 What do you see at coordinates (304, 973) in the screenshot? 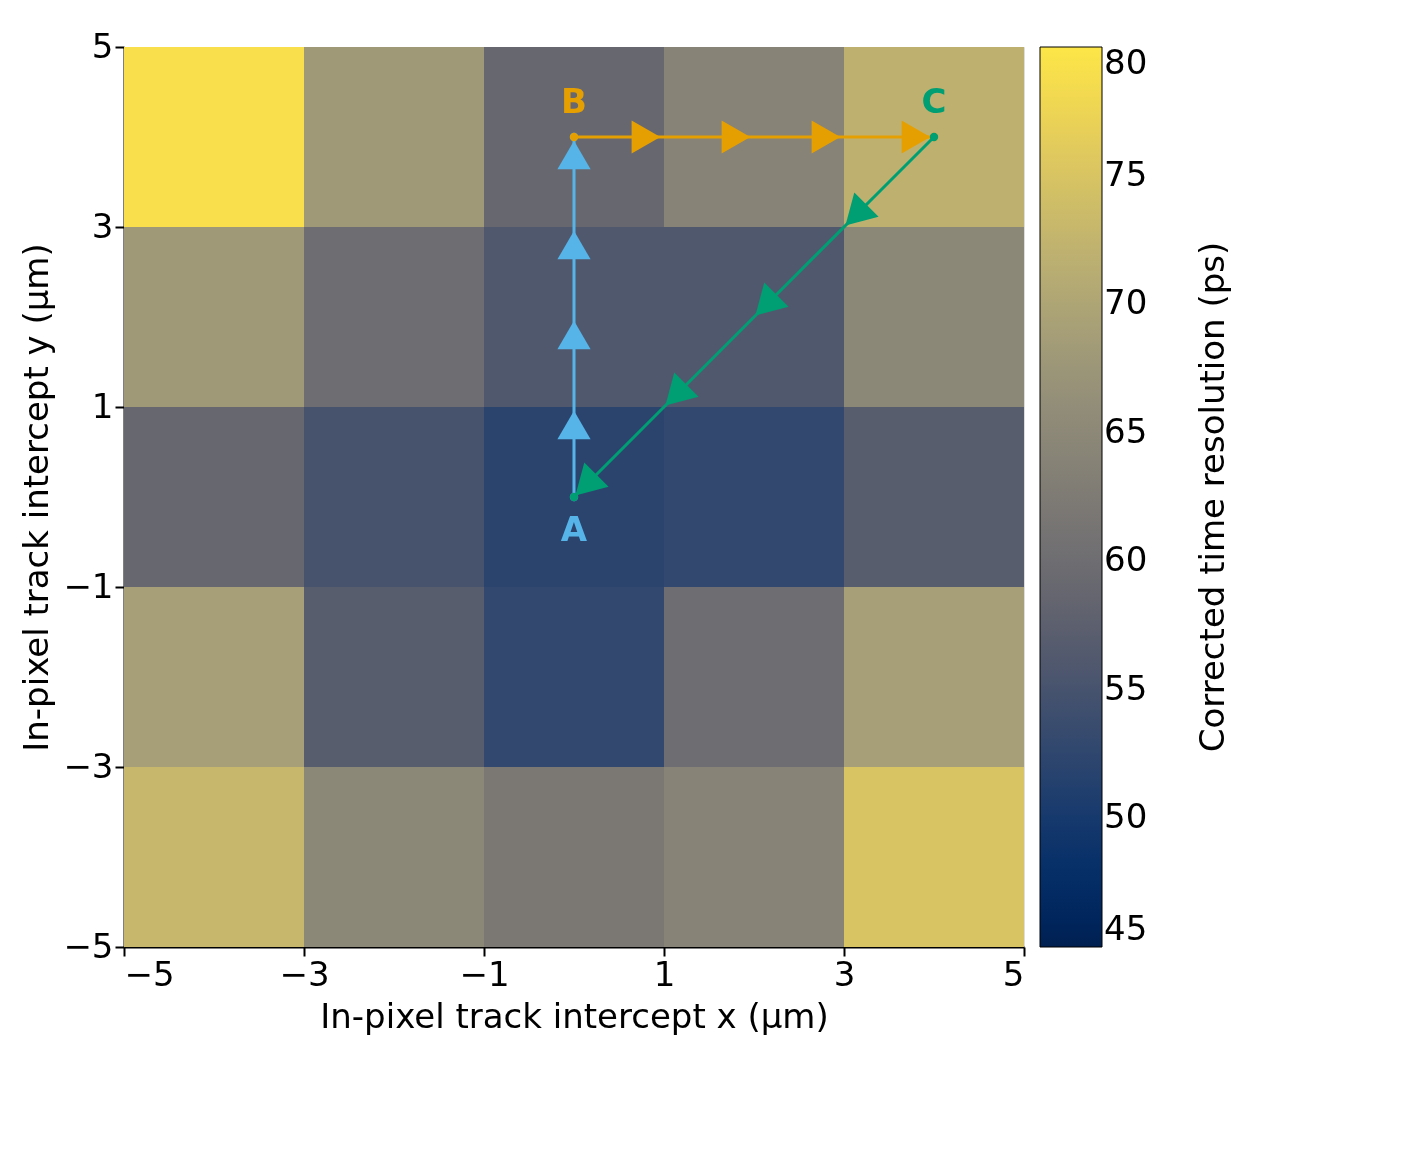
I see `x-tick-label: −3` at bounding box center [304, 973].